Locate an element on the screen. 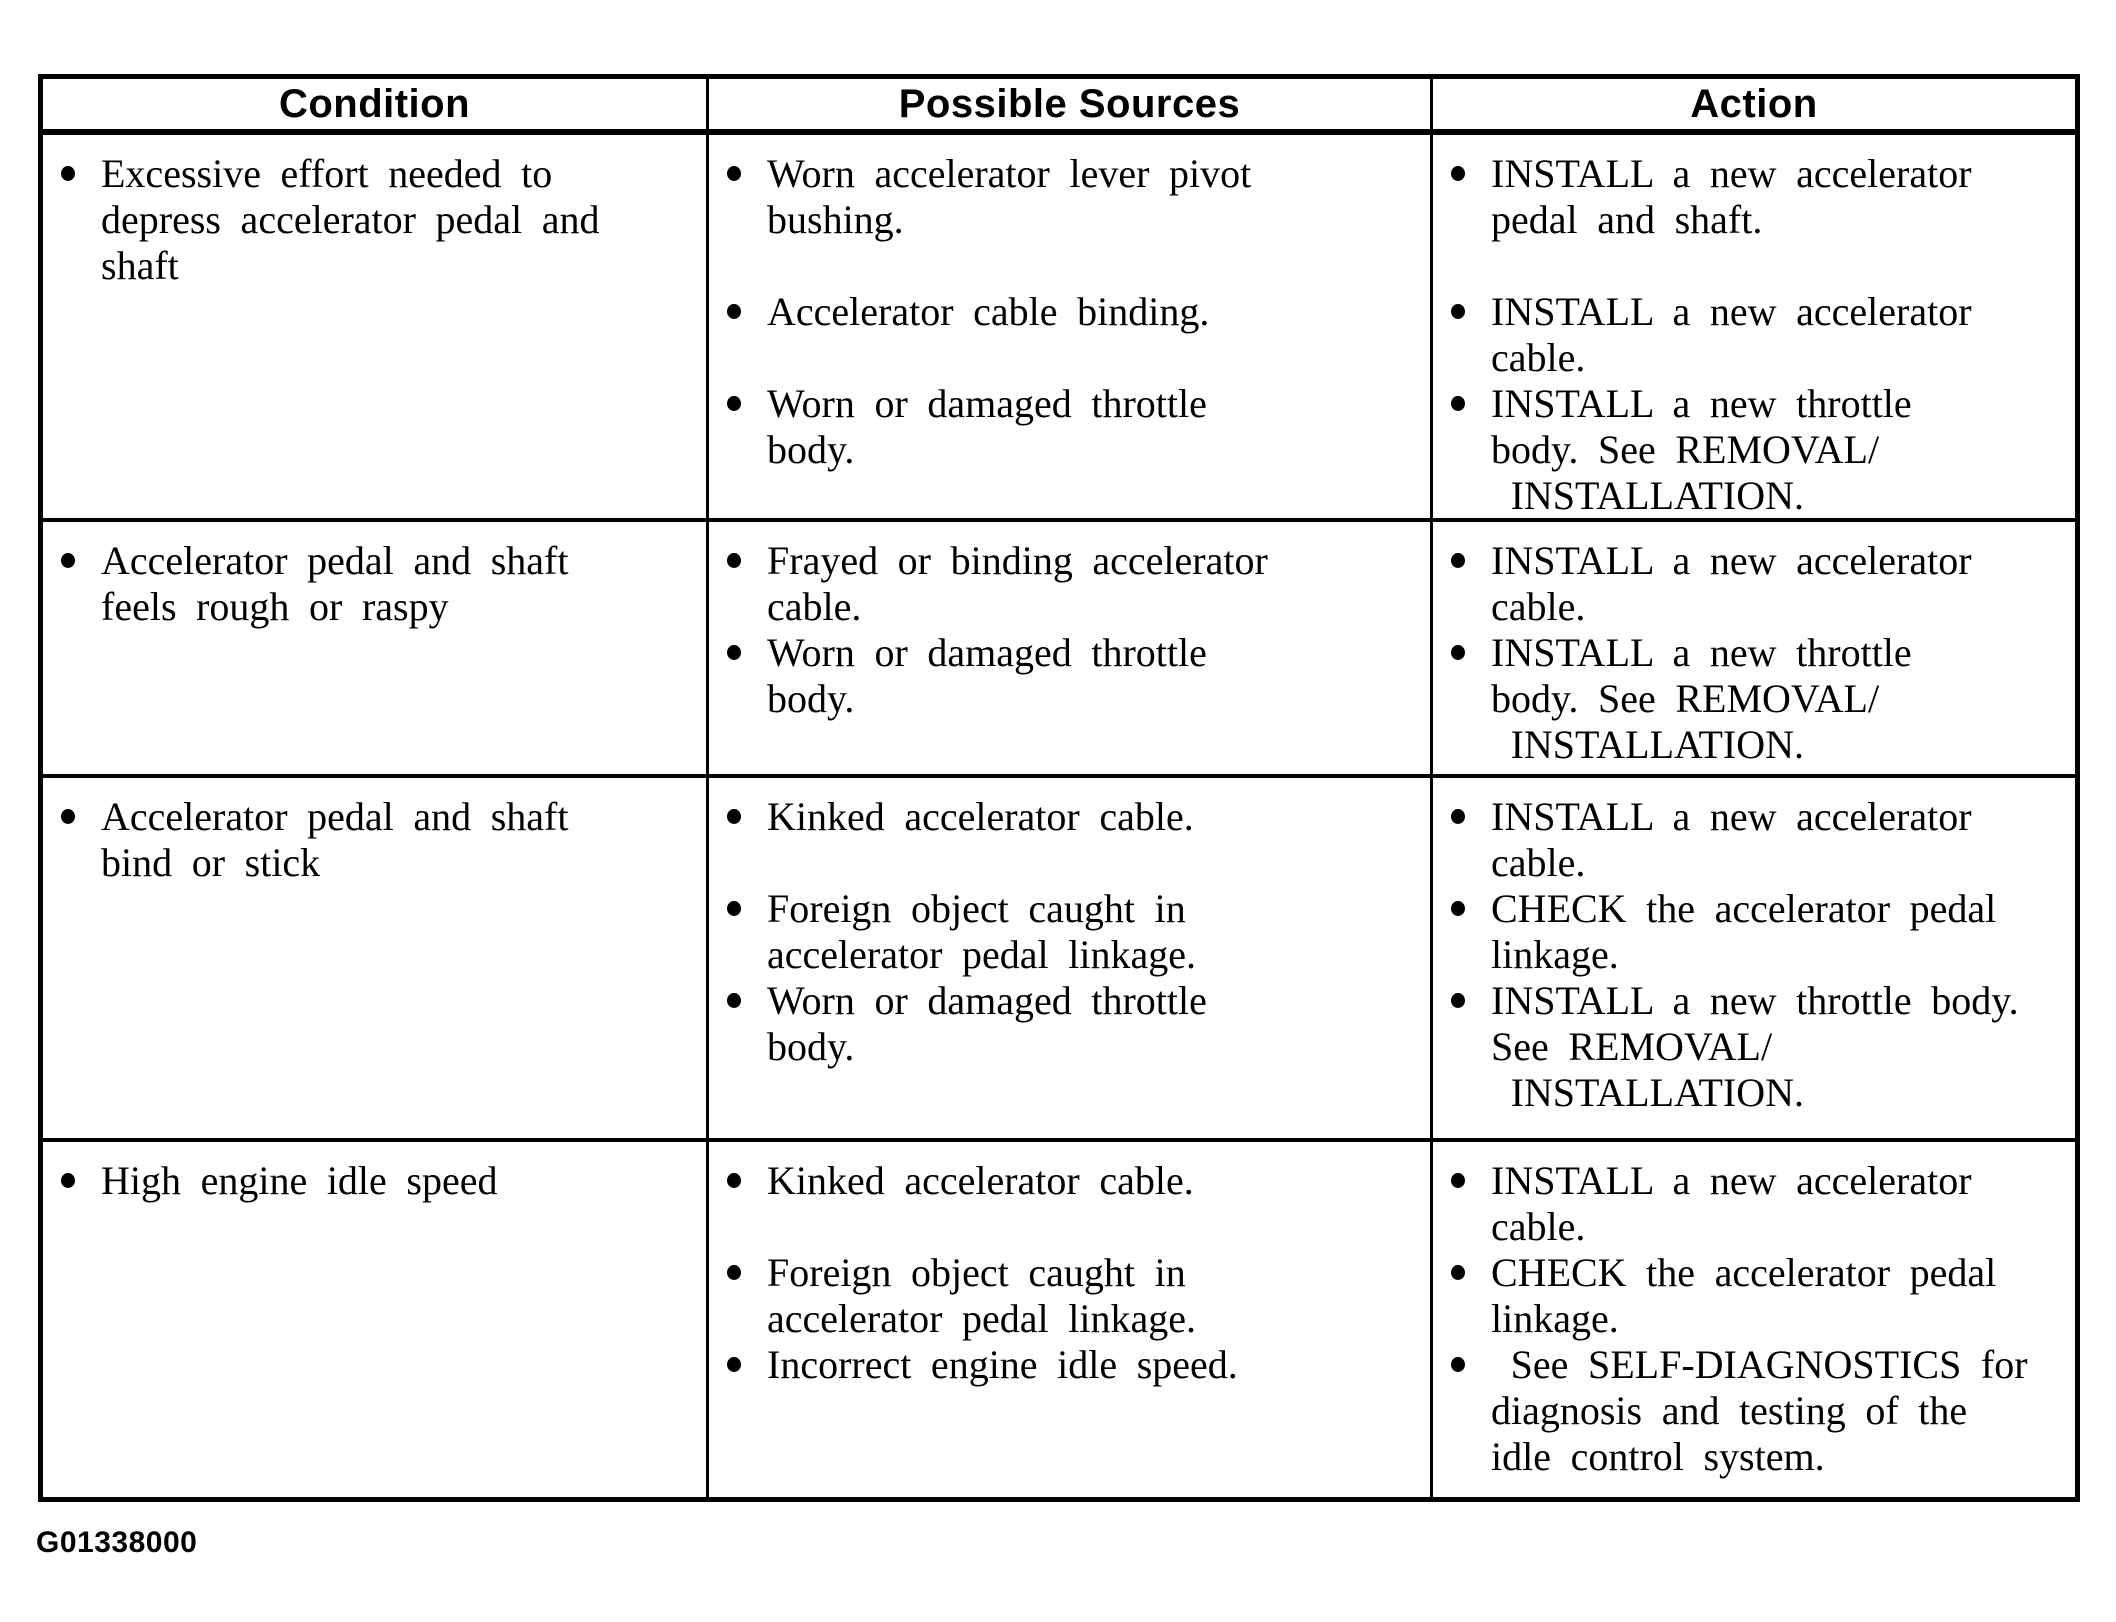 The height and width of the screenshot is (1622, 2116). list-item: Incorrect engine idle speed. is located at coordinates (1065, 1365).